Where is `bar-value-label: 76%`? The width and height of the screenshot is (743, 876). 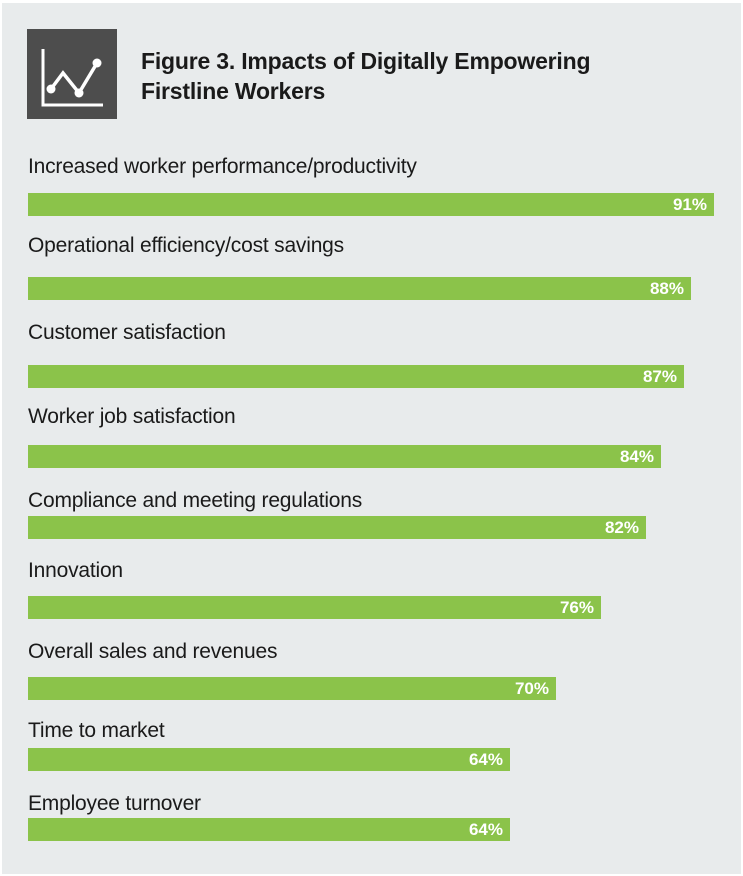
bar-value-label: 76% is located at coordinates (576, 607).